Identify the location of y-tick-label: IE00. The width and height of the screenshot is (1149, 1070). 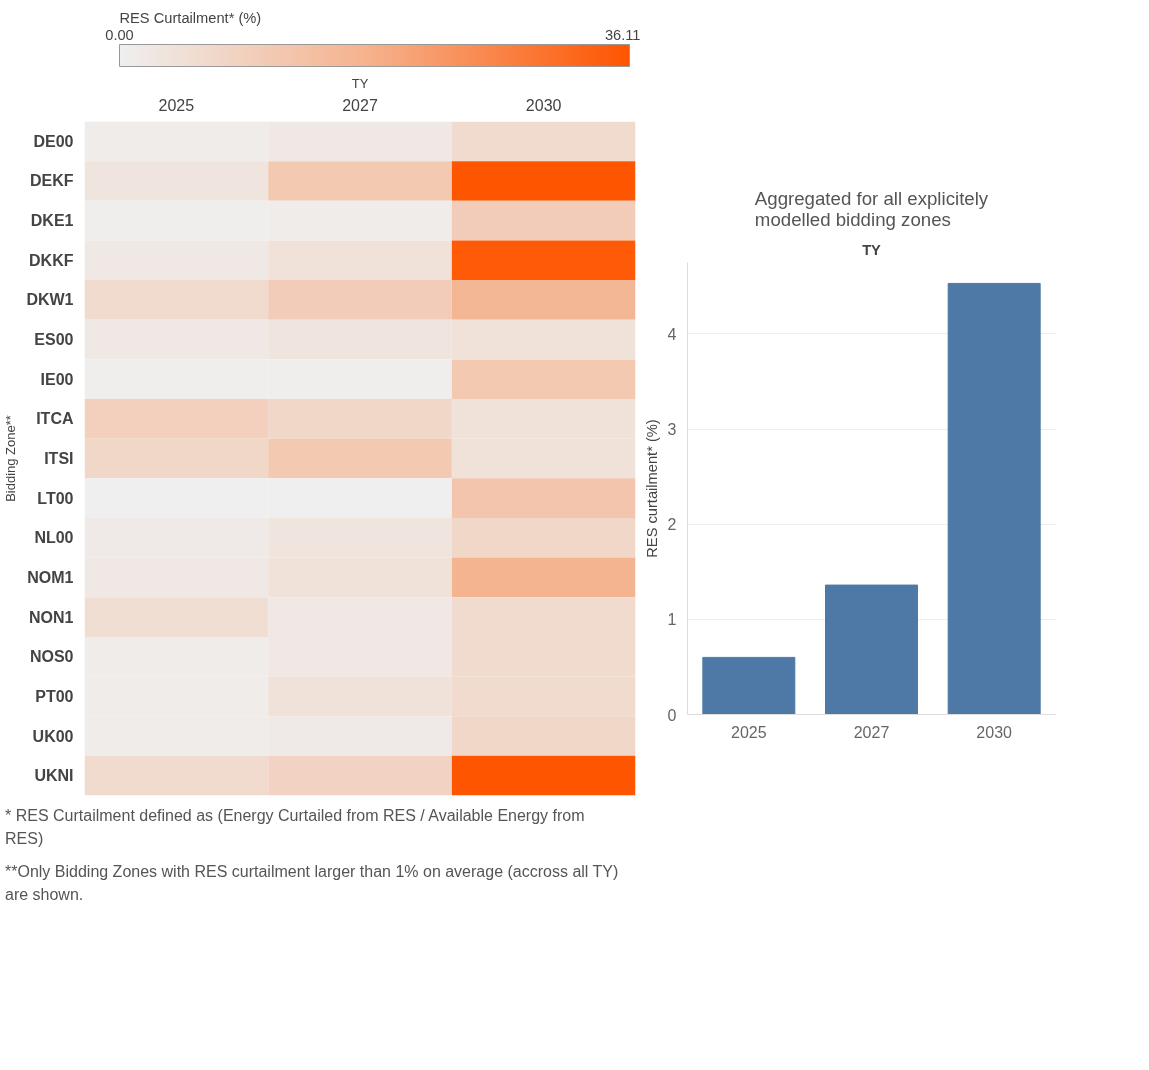
(57, 379).